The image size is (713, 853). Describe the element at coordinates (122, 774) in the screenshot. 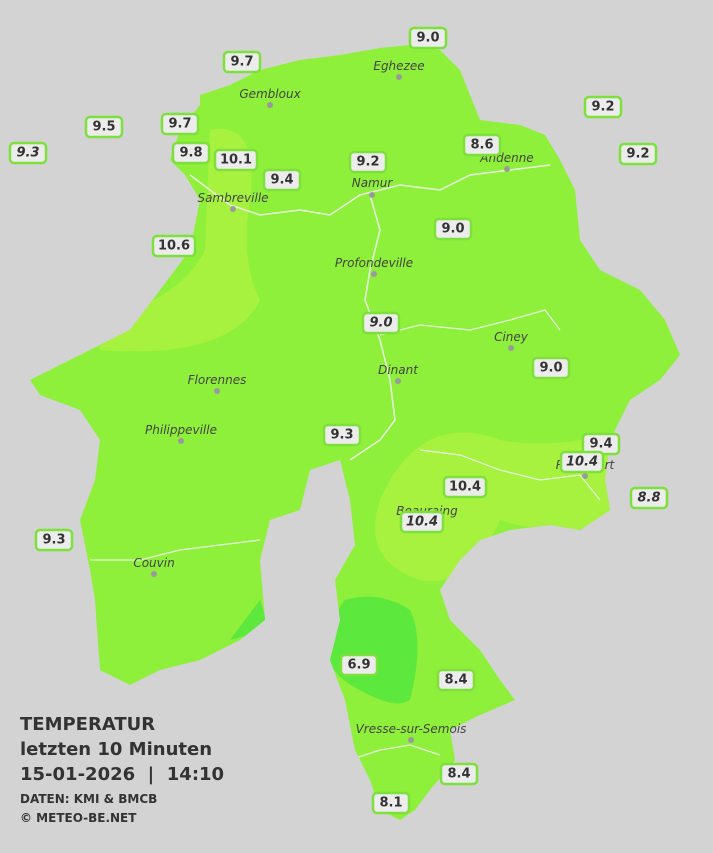

I see `timestamp: 15-01-2026 | 14:10` at that location.